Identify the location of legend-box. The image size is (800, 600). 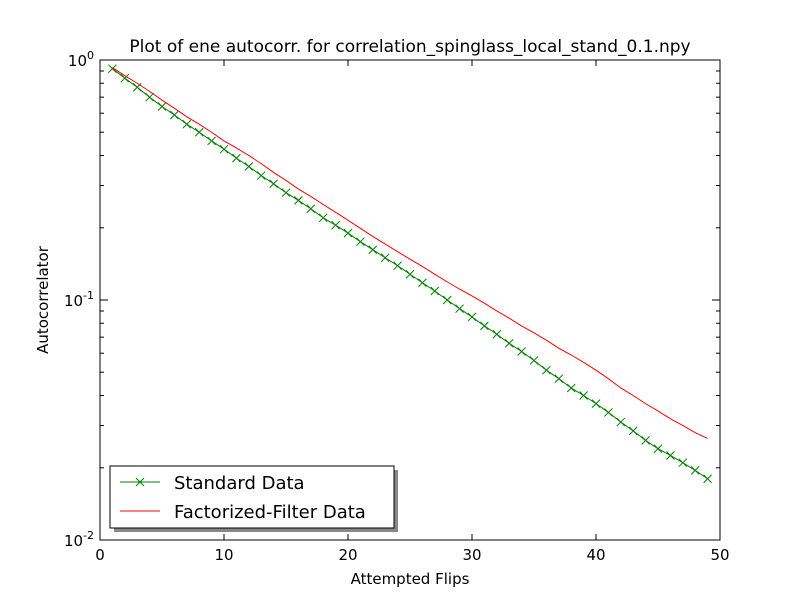
(252, 497).